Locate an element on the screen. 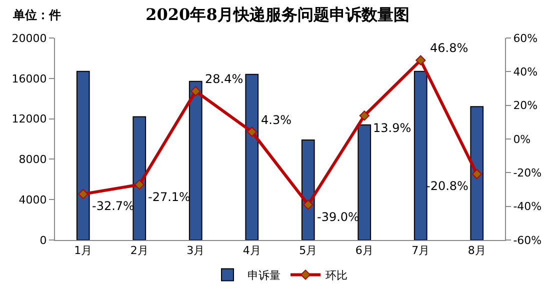  y-tick-label: 16000 is located at coordinates (29, 79).